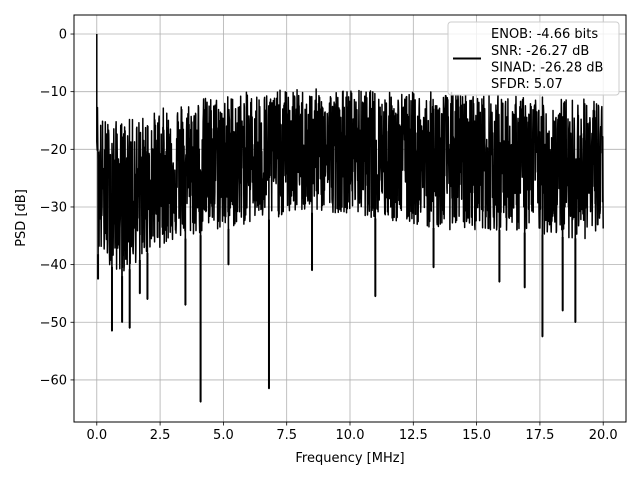  Describe the element at coordinates (53, 265) in the screenshot. I see `y-tick-label: −40` at that location.